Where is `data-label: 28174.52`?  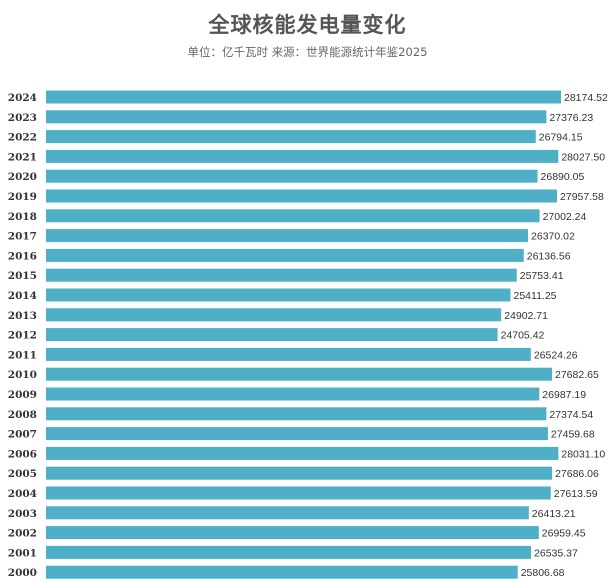 data-label: 28174.52 is located at coordinates (586, 98).